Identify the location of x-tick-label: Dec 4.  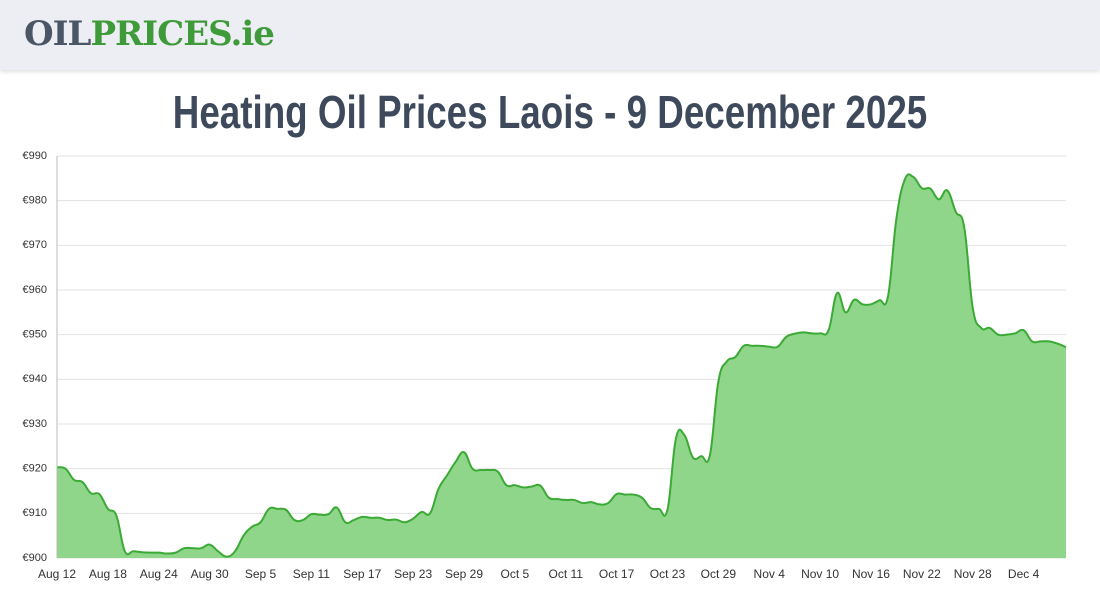
(1024, 574).